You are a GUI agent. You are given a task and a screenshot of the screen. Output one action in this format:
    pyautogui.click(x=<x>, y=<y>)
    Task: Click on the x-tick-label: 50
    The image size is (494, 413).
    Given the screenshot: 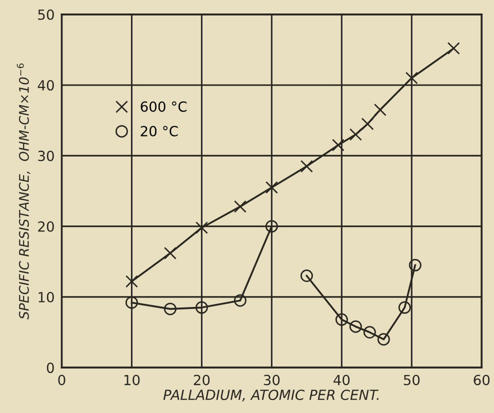 What is the action you would take?
    pyautogui.click(x=412, y=380)
    